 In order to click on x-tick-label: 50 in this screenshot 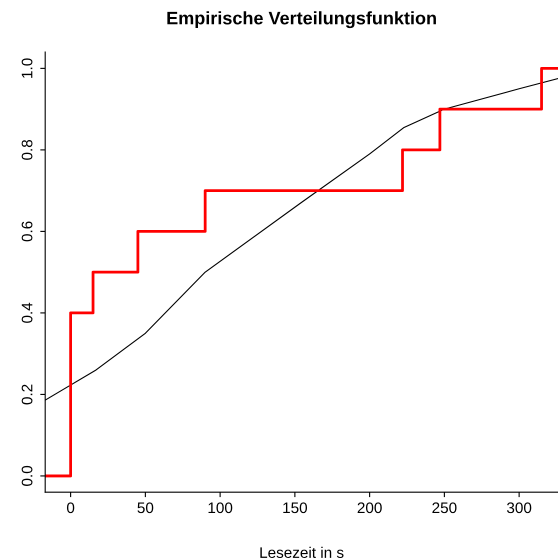, I will do `click(145, 508)`.